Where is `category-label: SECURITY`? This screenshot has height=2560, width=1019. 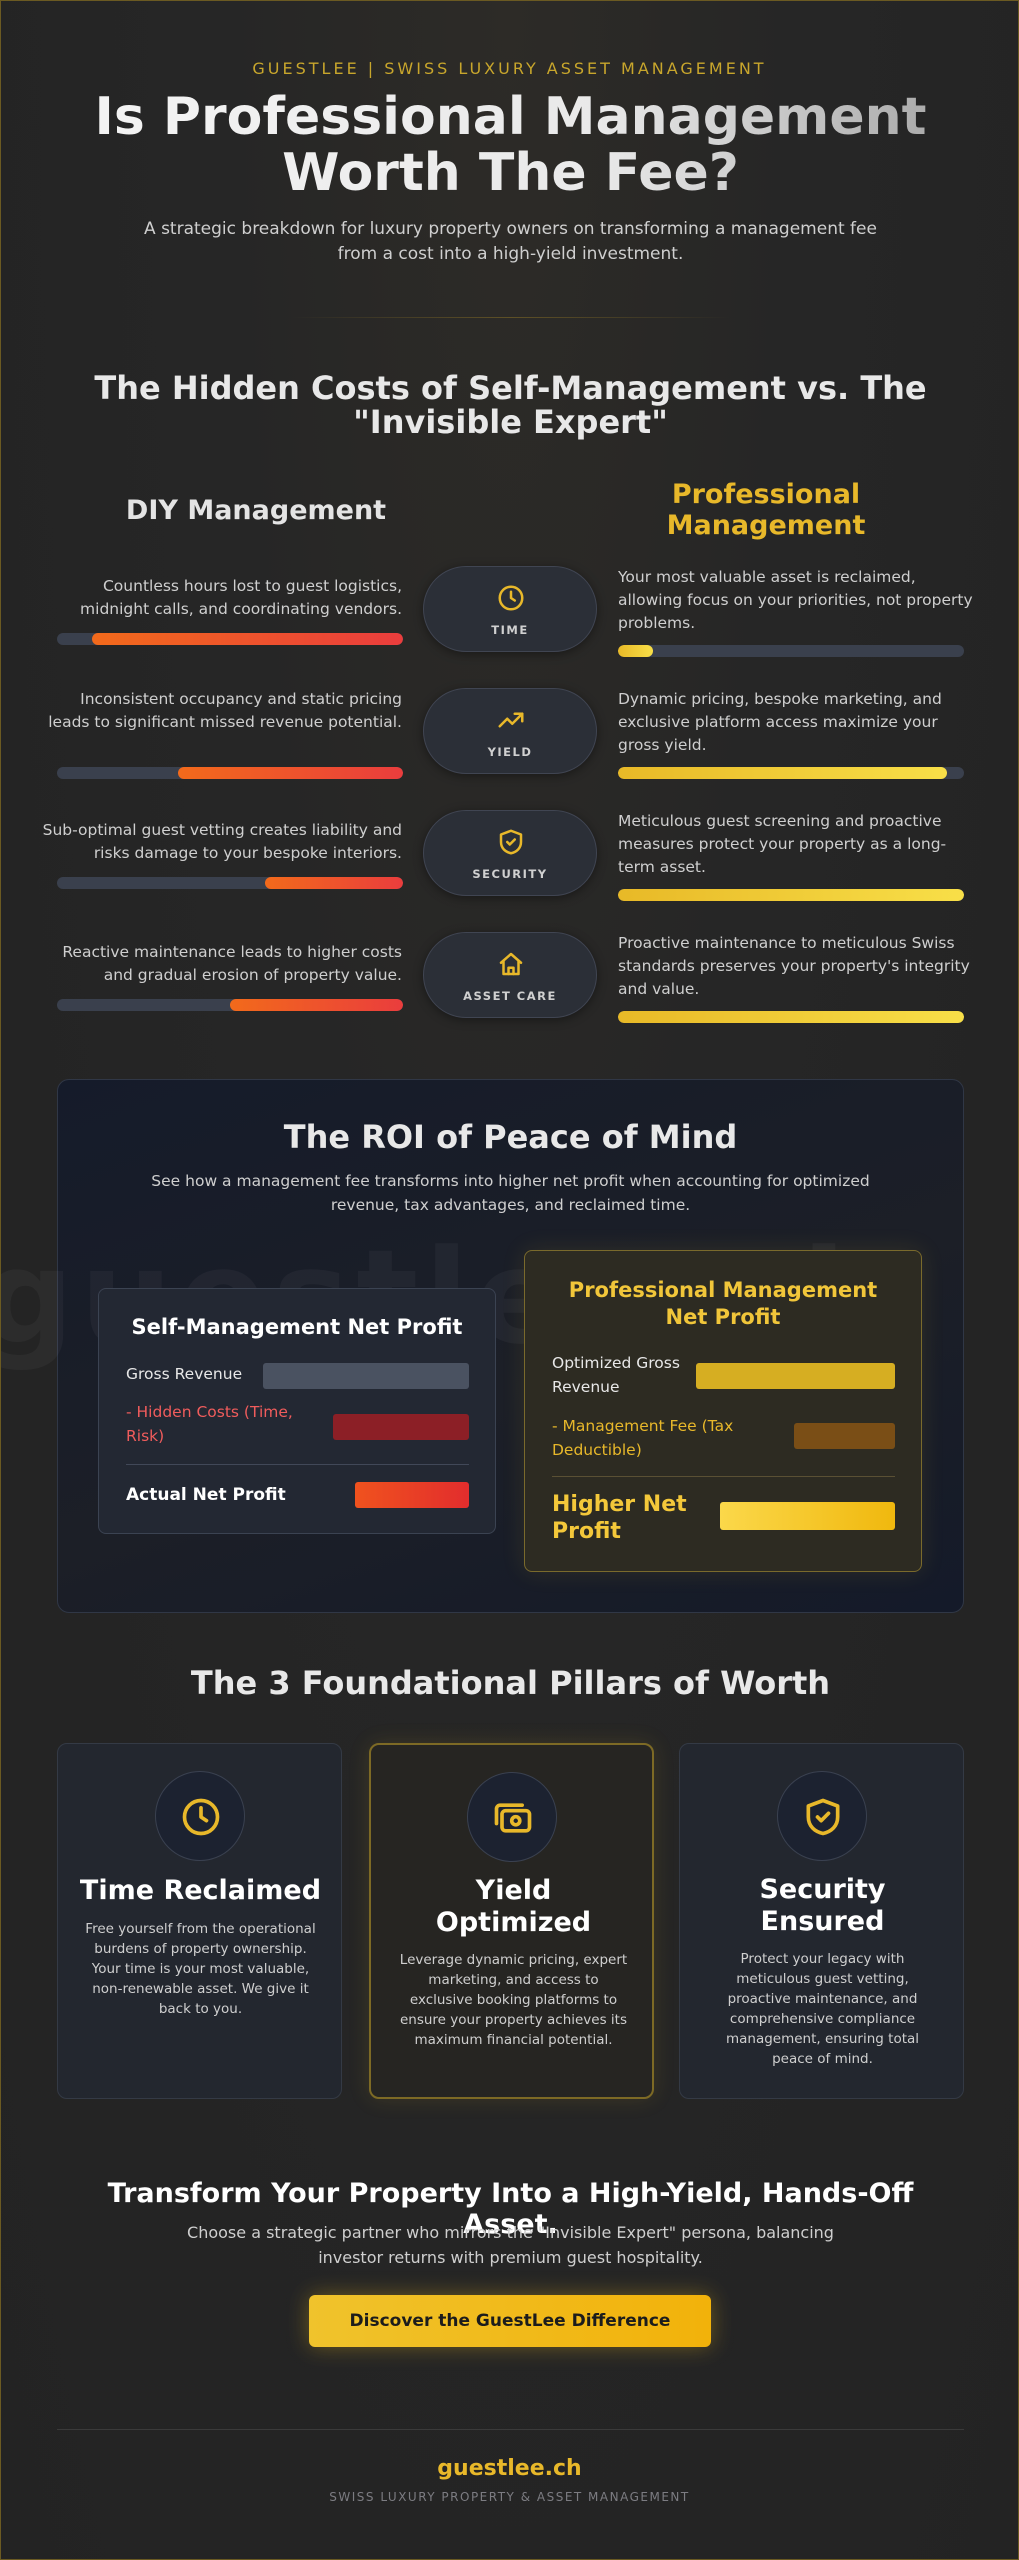 category-label: SECURITY is located at coordinates (510, 874).